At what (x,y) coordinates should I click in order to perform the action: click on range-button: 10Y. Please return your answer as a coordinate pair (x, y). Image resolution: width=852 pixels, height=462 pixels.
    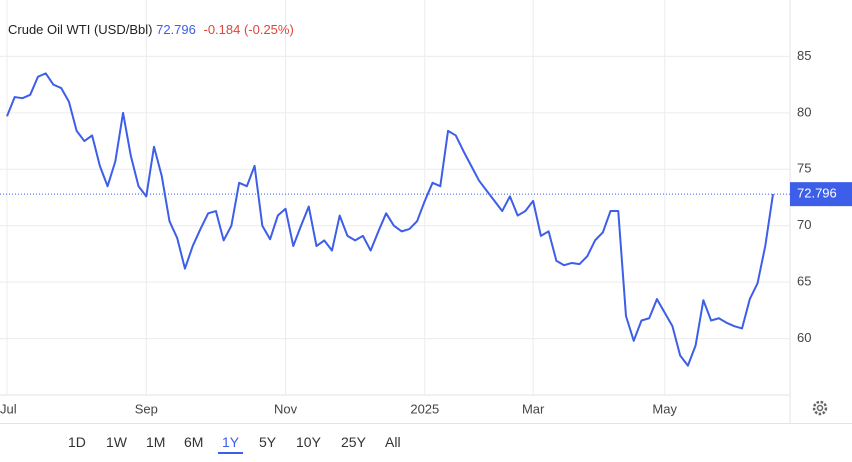
    Looking at the image, I should click on (308, 442).